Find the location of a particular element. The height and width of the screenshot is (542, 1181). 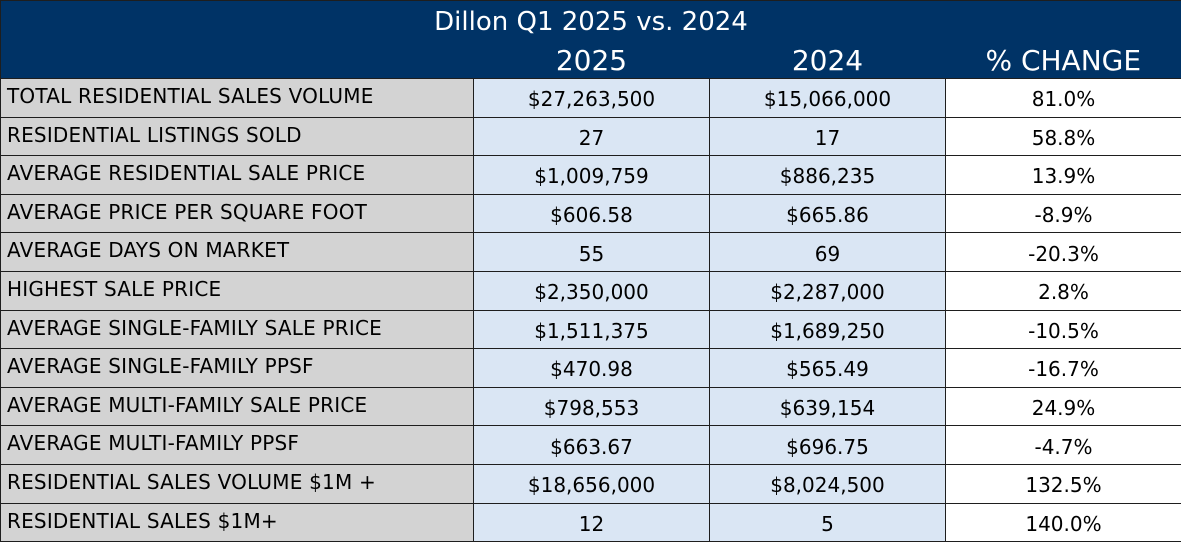

percent-change-cell: -8.9% is located at coordinates (1063, 213).